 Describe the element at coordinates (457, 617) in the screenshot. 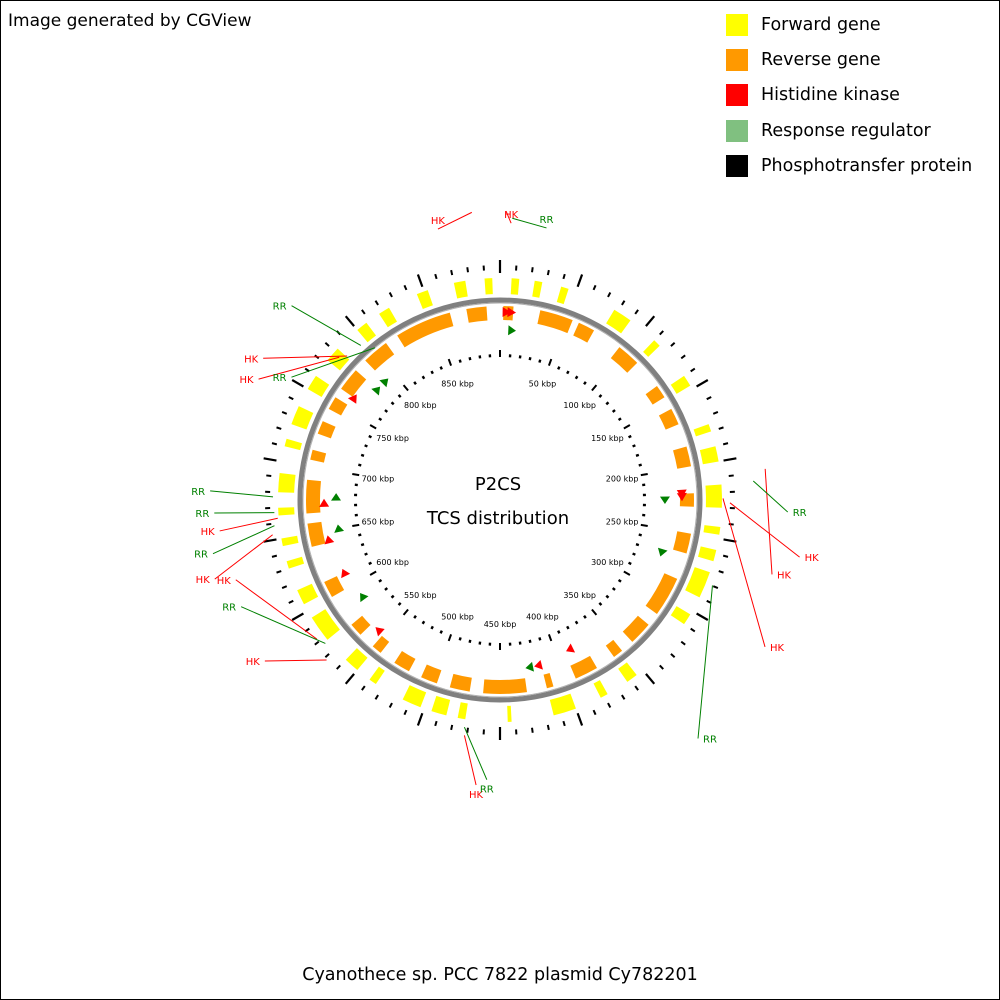

I see `scale-label: 500 kbp` at that location.